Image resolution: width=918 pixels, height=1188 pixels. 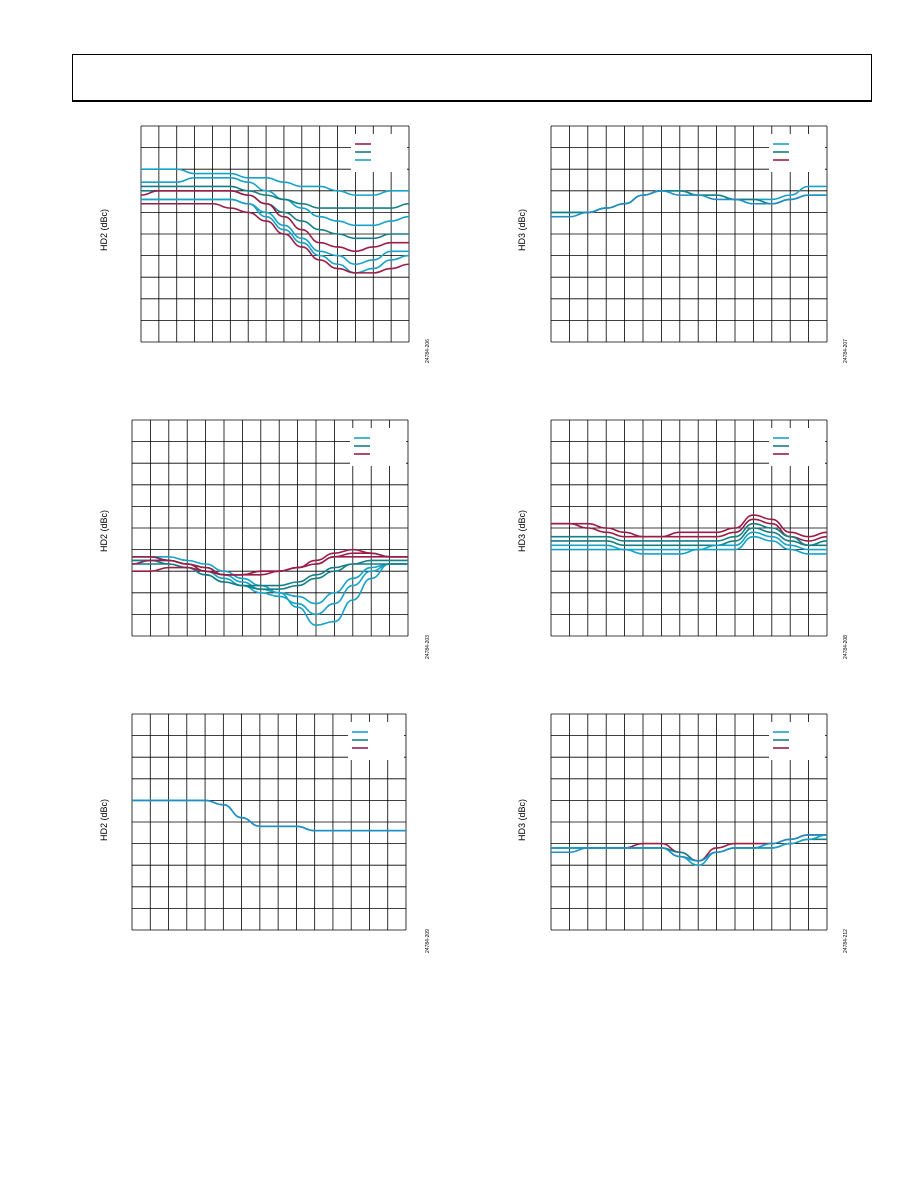 What do you see at coordinates (846, 351) in the screenshot?
I see `figure-id: 24784-207` at bounding box center [846, 351].